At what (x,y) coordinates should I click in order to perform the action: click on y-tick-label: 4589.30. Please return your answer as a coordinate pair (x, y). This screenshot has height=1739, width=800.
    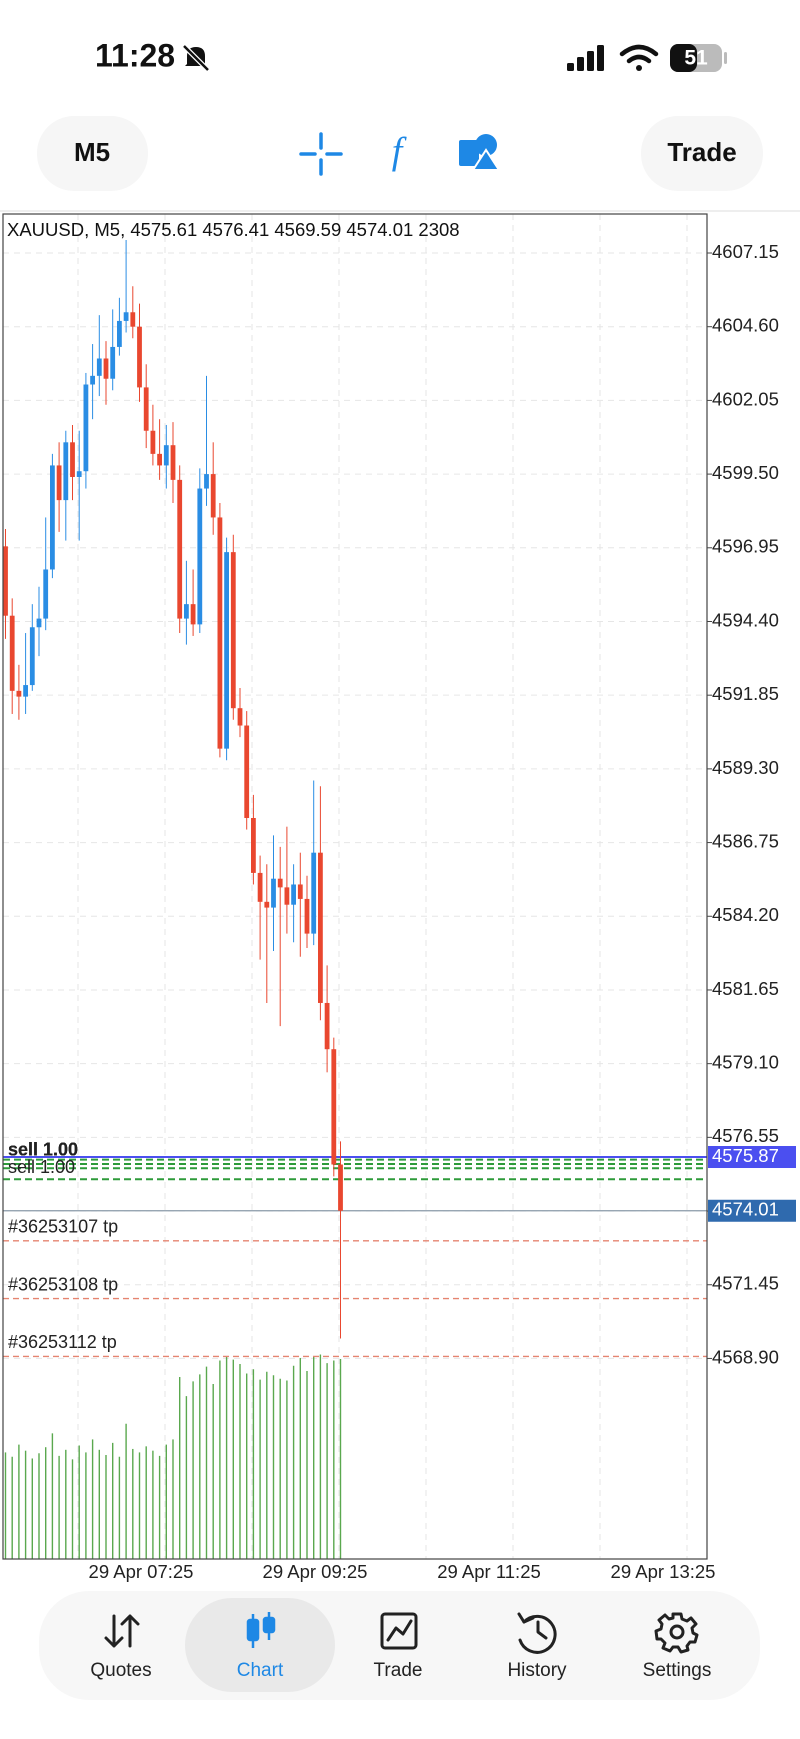
    Looking at the image, I should click on (745, 767).